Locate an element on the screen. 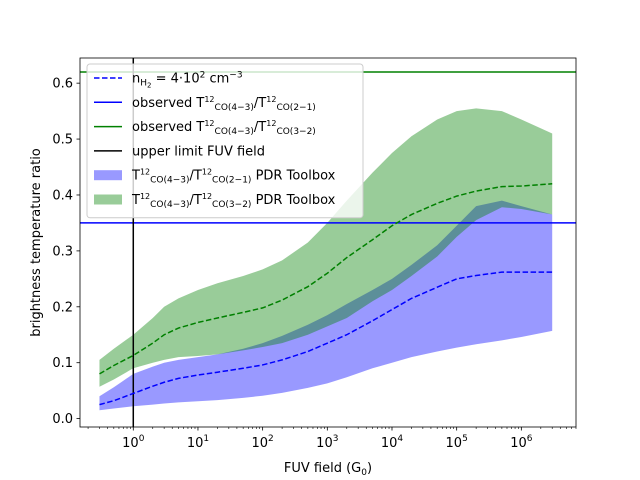 The image size is (640, 480). tick-exponent: 0 is located at coordinates (142, 439).